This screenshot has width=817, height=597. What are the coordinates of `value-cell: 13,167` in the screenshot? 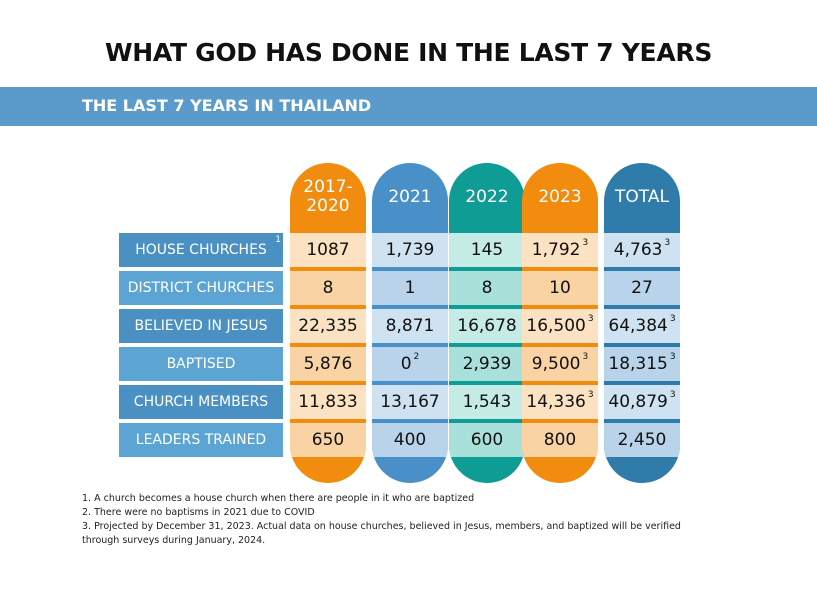 It's located at (410, 402).